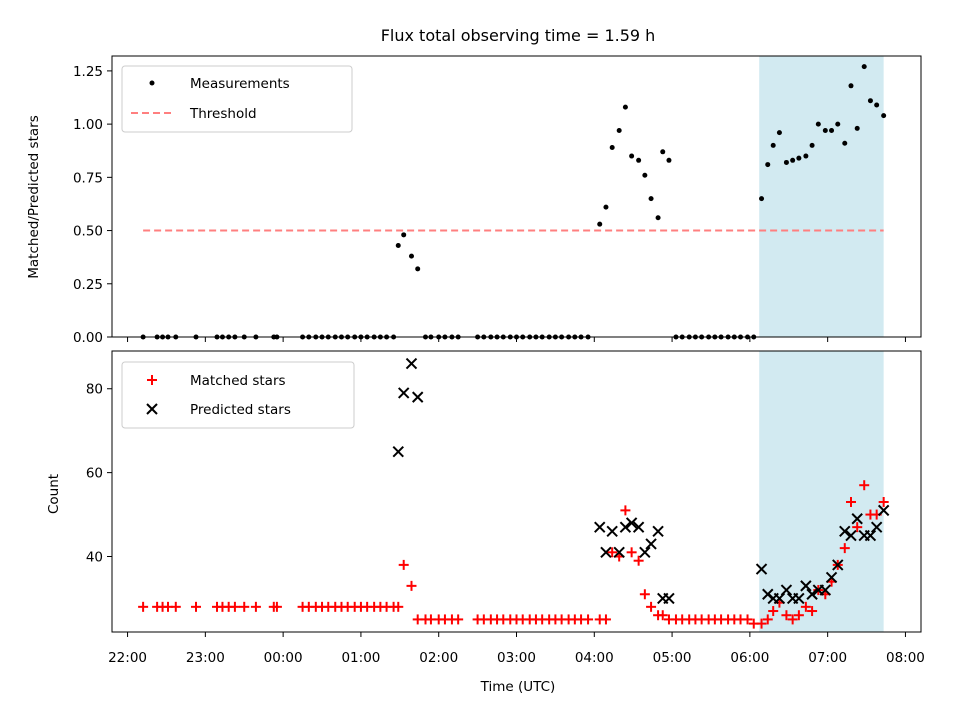 This screenshot has height=720, width=960. Describe the element at coordinates (749, 658) in the screenshot. I see `x-tick-label: 06:00` at that location.